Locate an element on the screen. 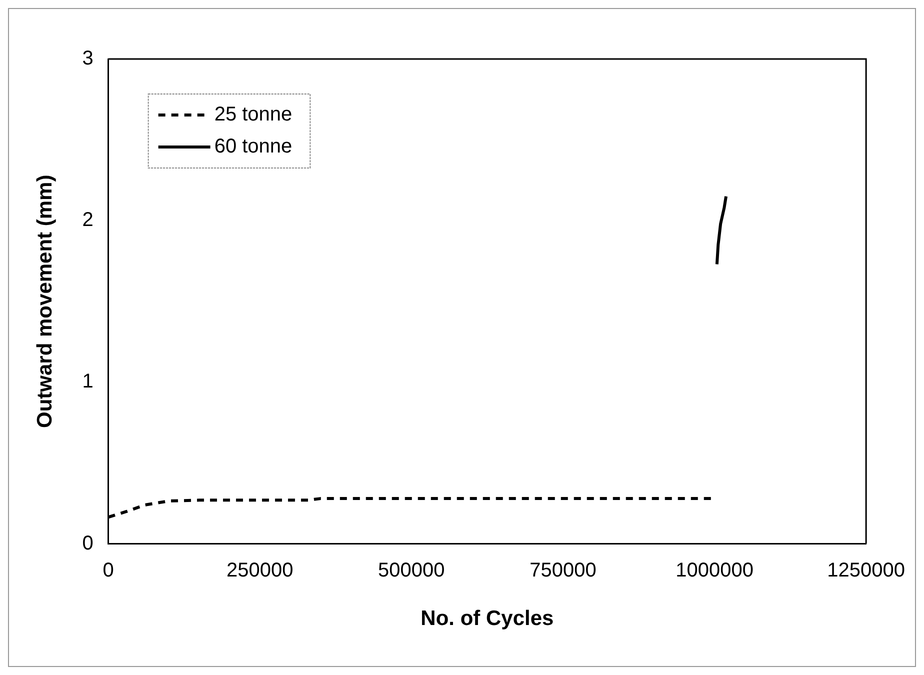 The width and height of the screenshot is (924, 675). x-axis-title: No. of Cycles is located at coordinates (487, 618).